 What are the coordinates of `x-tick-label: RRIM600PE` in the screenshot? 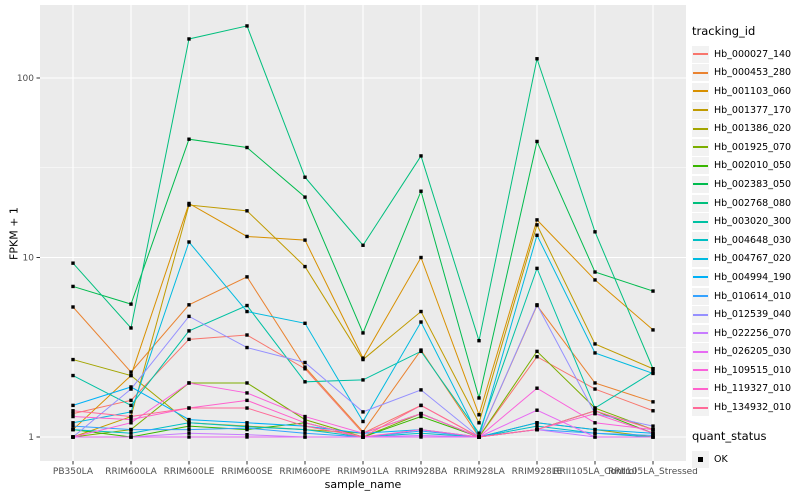 It's located at (305, 472).